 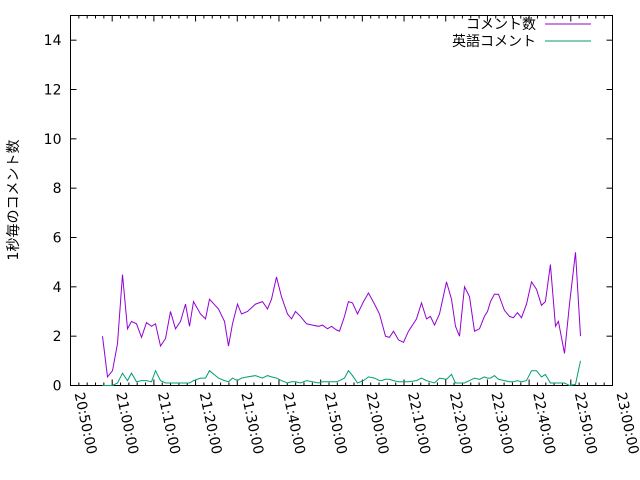 What do you see at coordinates (126, 423) in the screenshot?
I see `x-tick-label: 21:00:00` at bounding box center [126, 423].